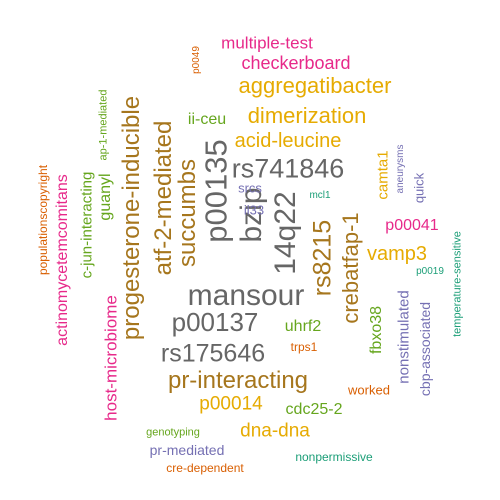  I want to click on word-multiple-test: multiple-test, so click(267, 43).